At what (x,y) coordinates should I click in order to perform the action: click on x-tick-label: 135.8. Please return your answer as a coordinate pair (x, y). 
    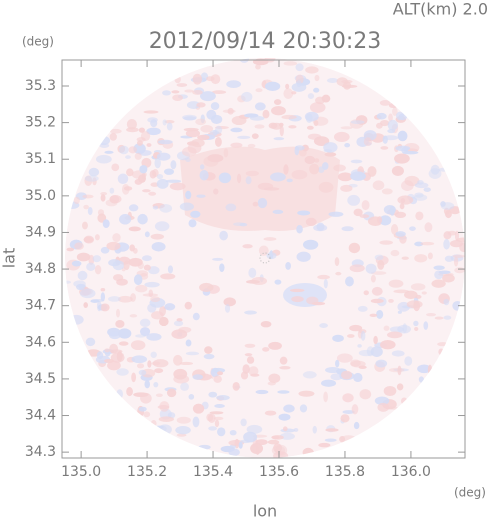
    Looking at the image, I should click on (345, 472).